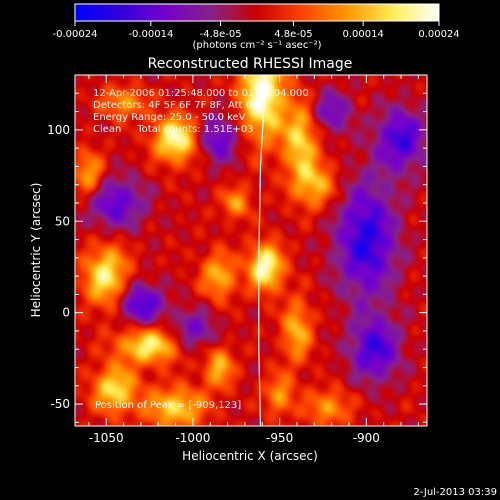  Describe the element at coordinates (66, 313) in the screenshot. I see `y-tick-label: 0` at that location.